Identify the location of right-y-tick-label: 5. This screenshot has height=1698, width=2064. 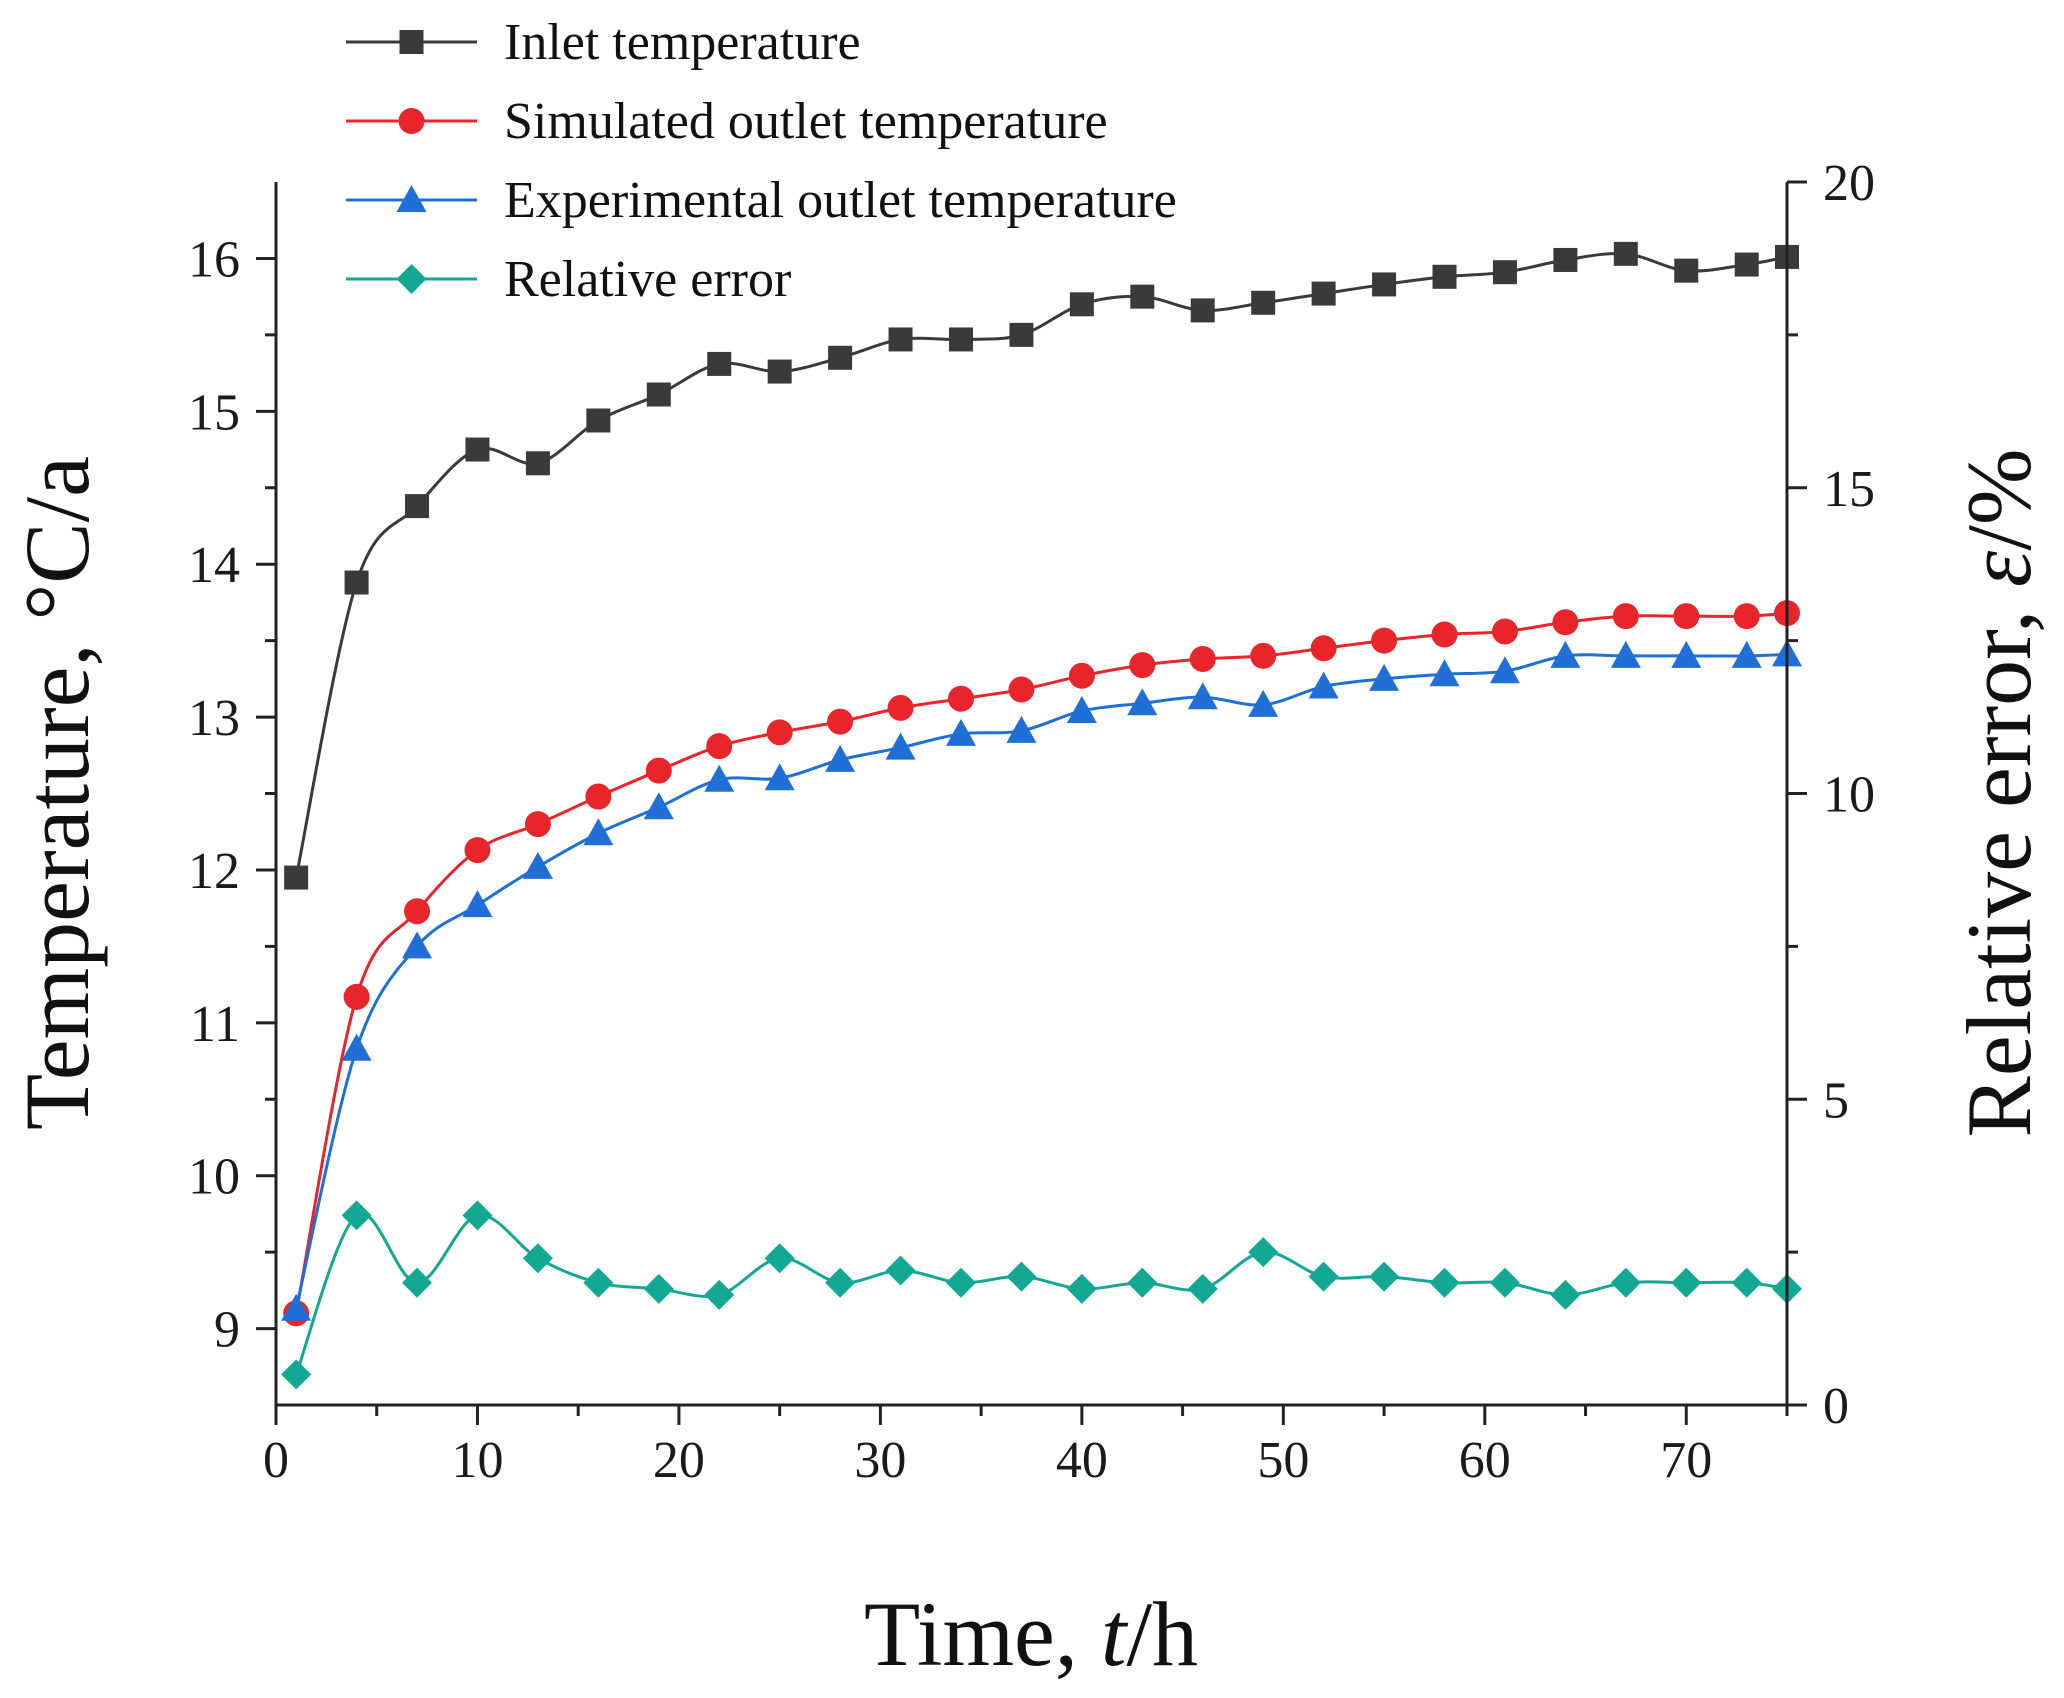
(1836, 1100).